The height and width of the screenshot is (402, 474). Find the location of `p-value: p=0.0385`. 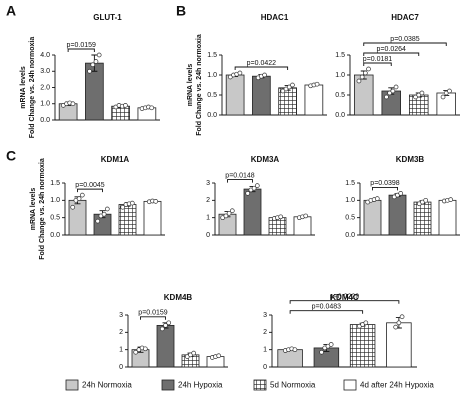

p-value: p=0.0385 is located at coordinates (404, 39).